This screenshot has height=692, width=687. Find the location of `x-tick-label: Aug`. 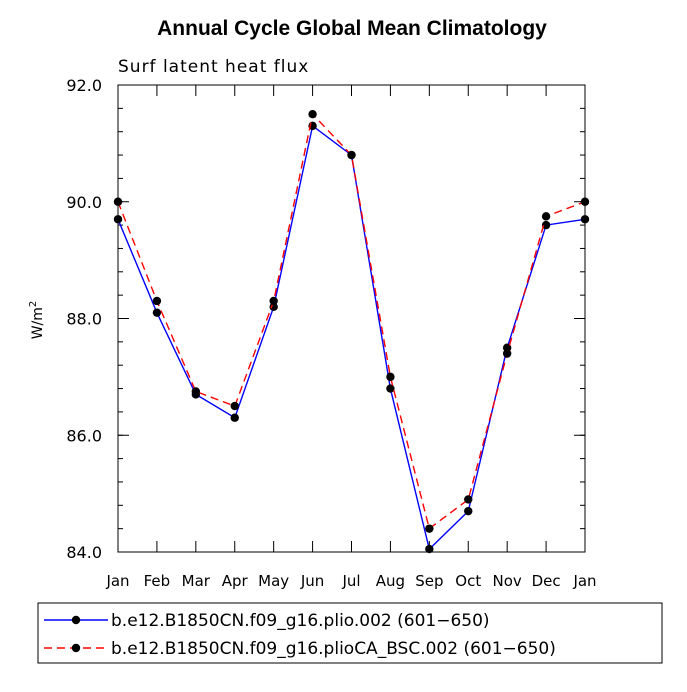

x-tick-label: Aug is located at coordinates (390, 581).